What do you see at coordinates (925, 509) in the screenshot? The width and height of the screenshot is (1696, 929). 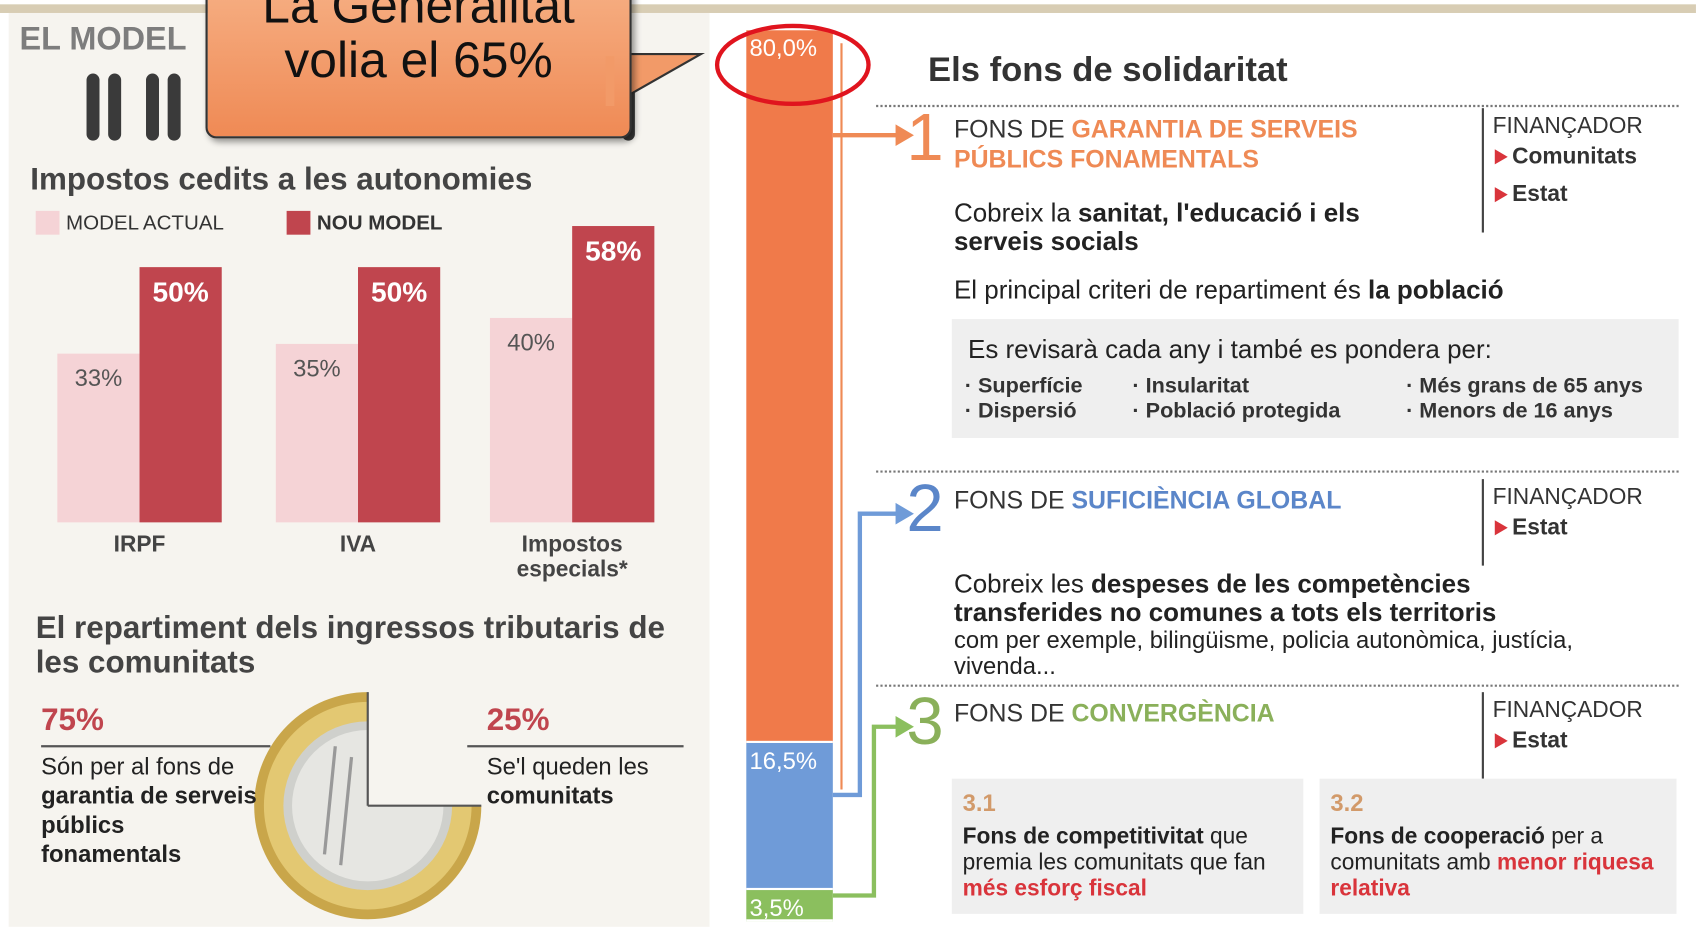 I see `fund-number: 2` at bounding box center [925, 509].